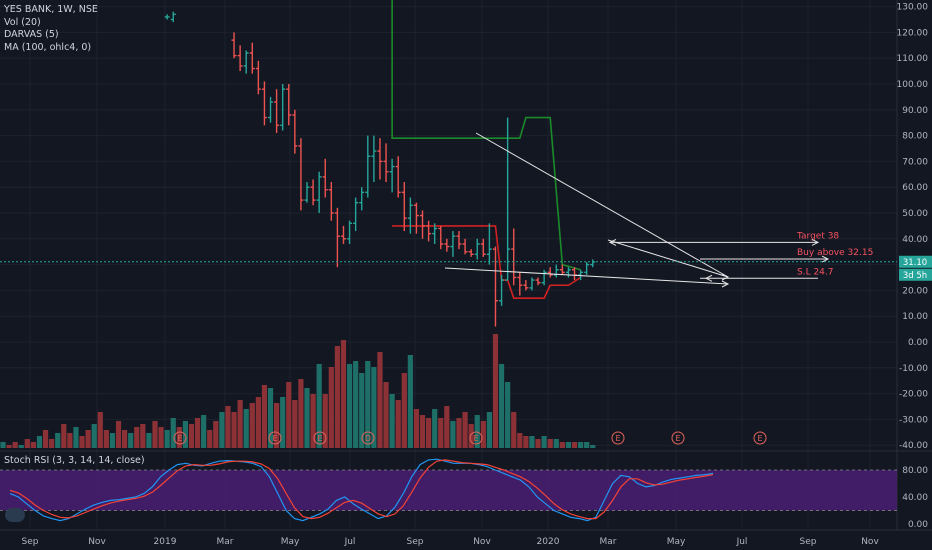  Describe the element at coordinates (31, 34) in the screenshot. I see `indicator-darvas: DARVAS (5)` at that location.